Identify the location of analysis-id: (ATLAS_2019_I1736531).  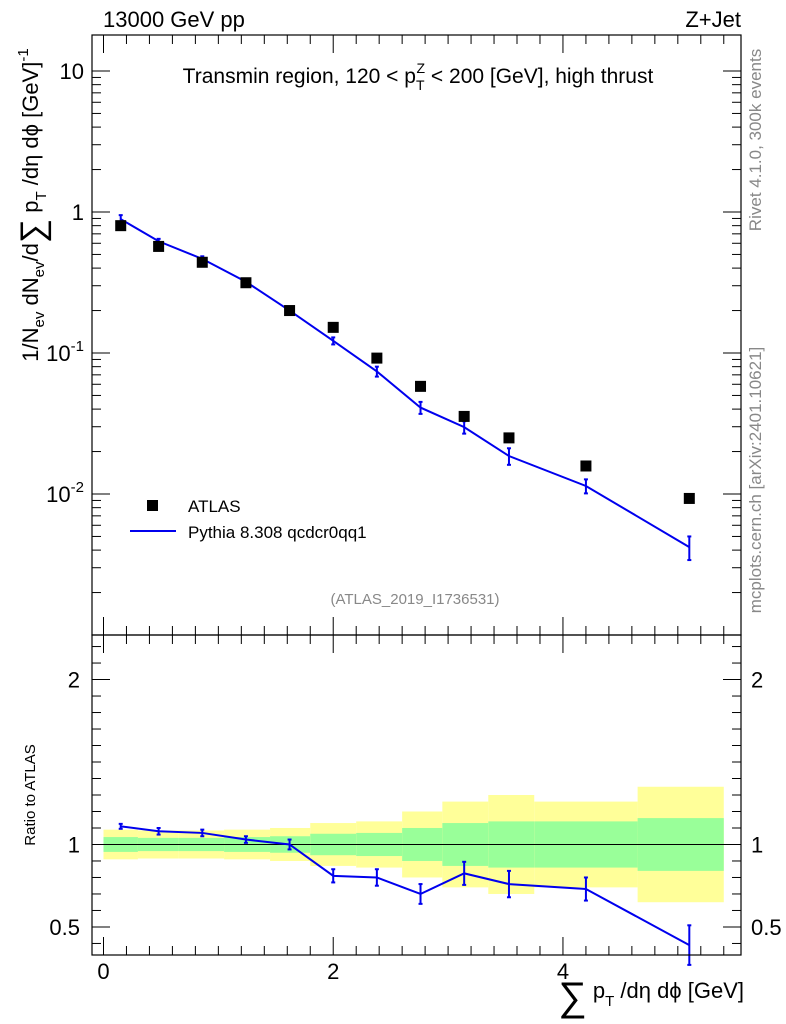
(414, 599).